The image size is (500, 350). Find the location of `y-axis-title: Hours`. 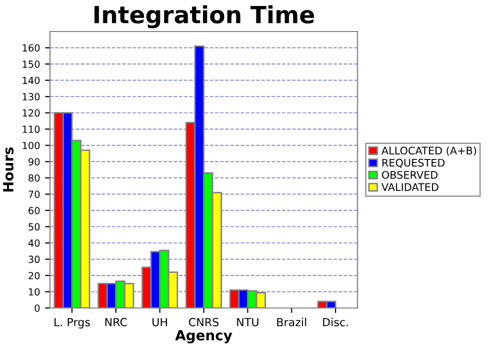

y-axis-title: Hours is located at coordinates (8, 169).